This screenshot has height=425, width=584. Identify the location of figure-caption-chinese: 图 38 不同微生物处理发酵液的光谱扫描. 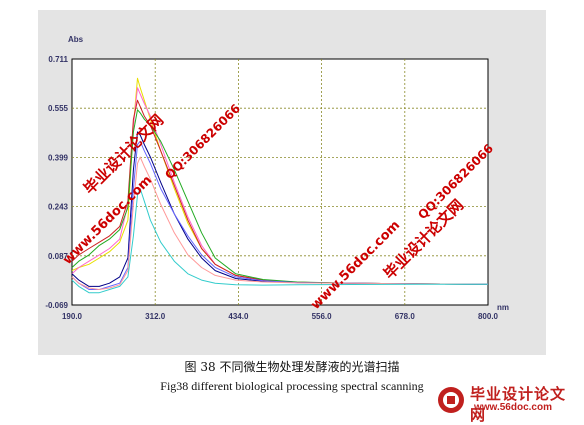
(292, 367).